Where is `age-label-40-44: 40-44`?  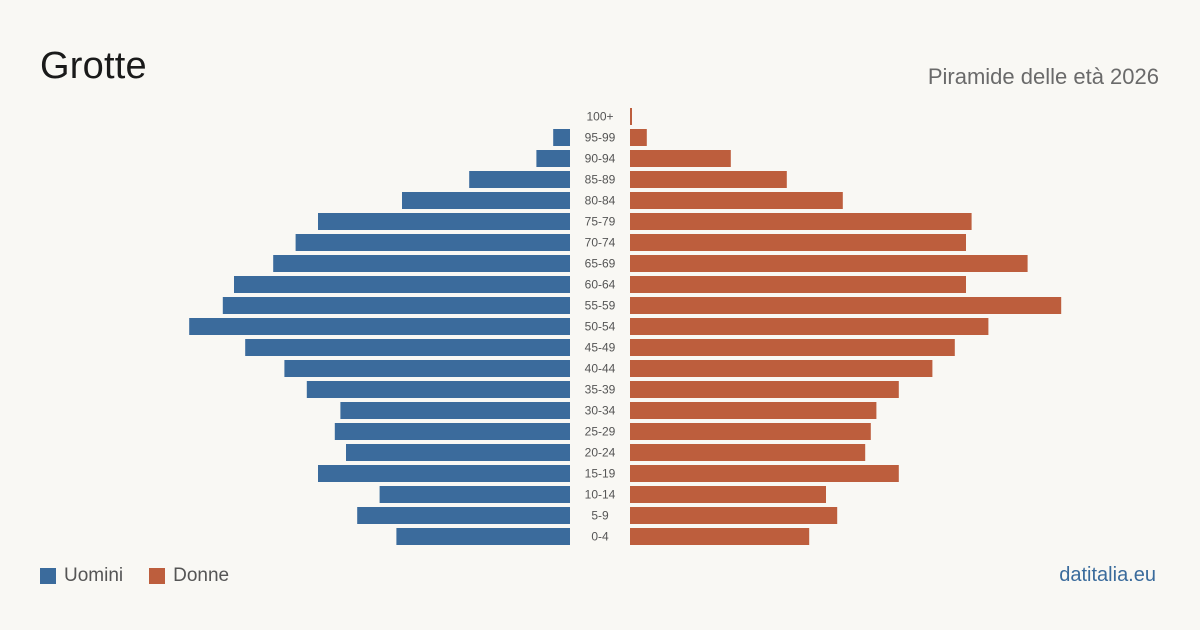
age-label-40-44: 40-44 is located at coordinates (600, 369).